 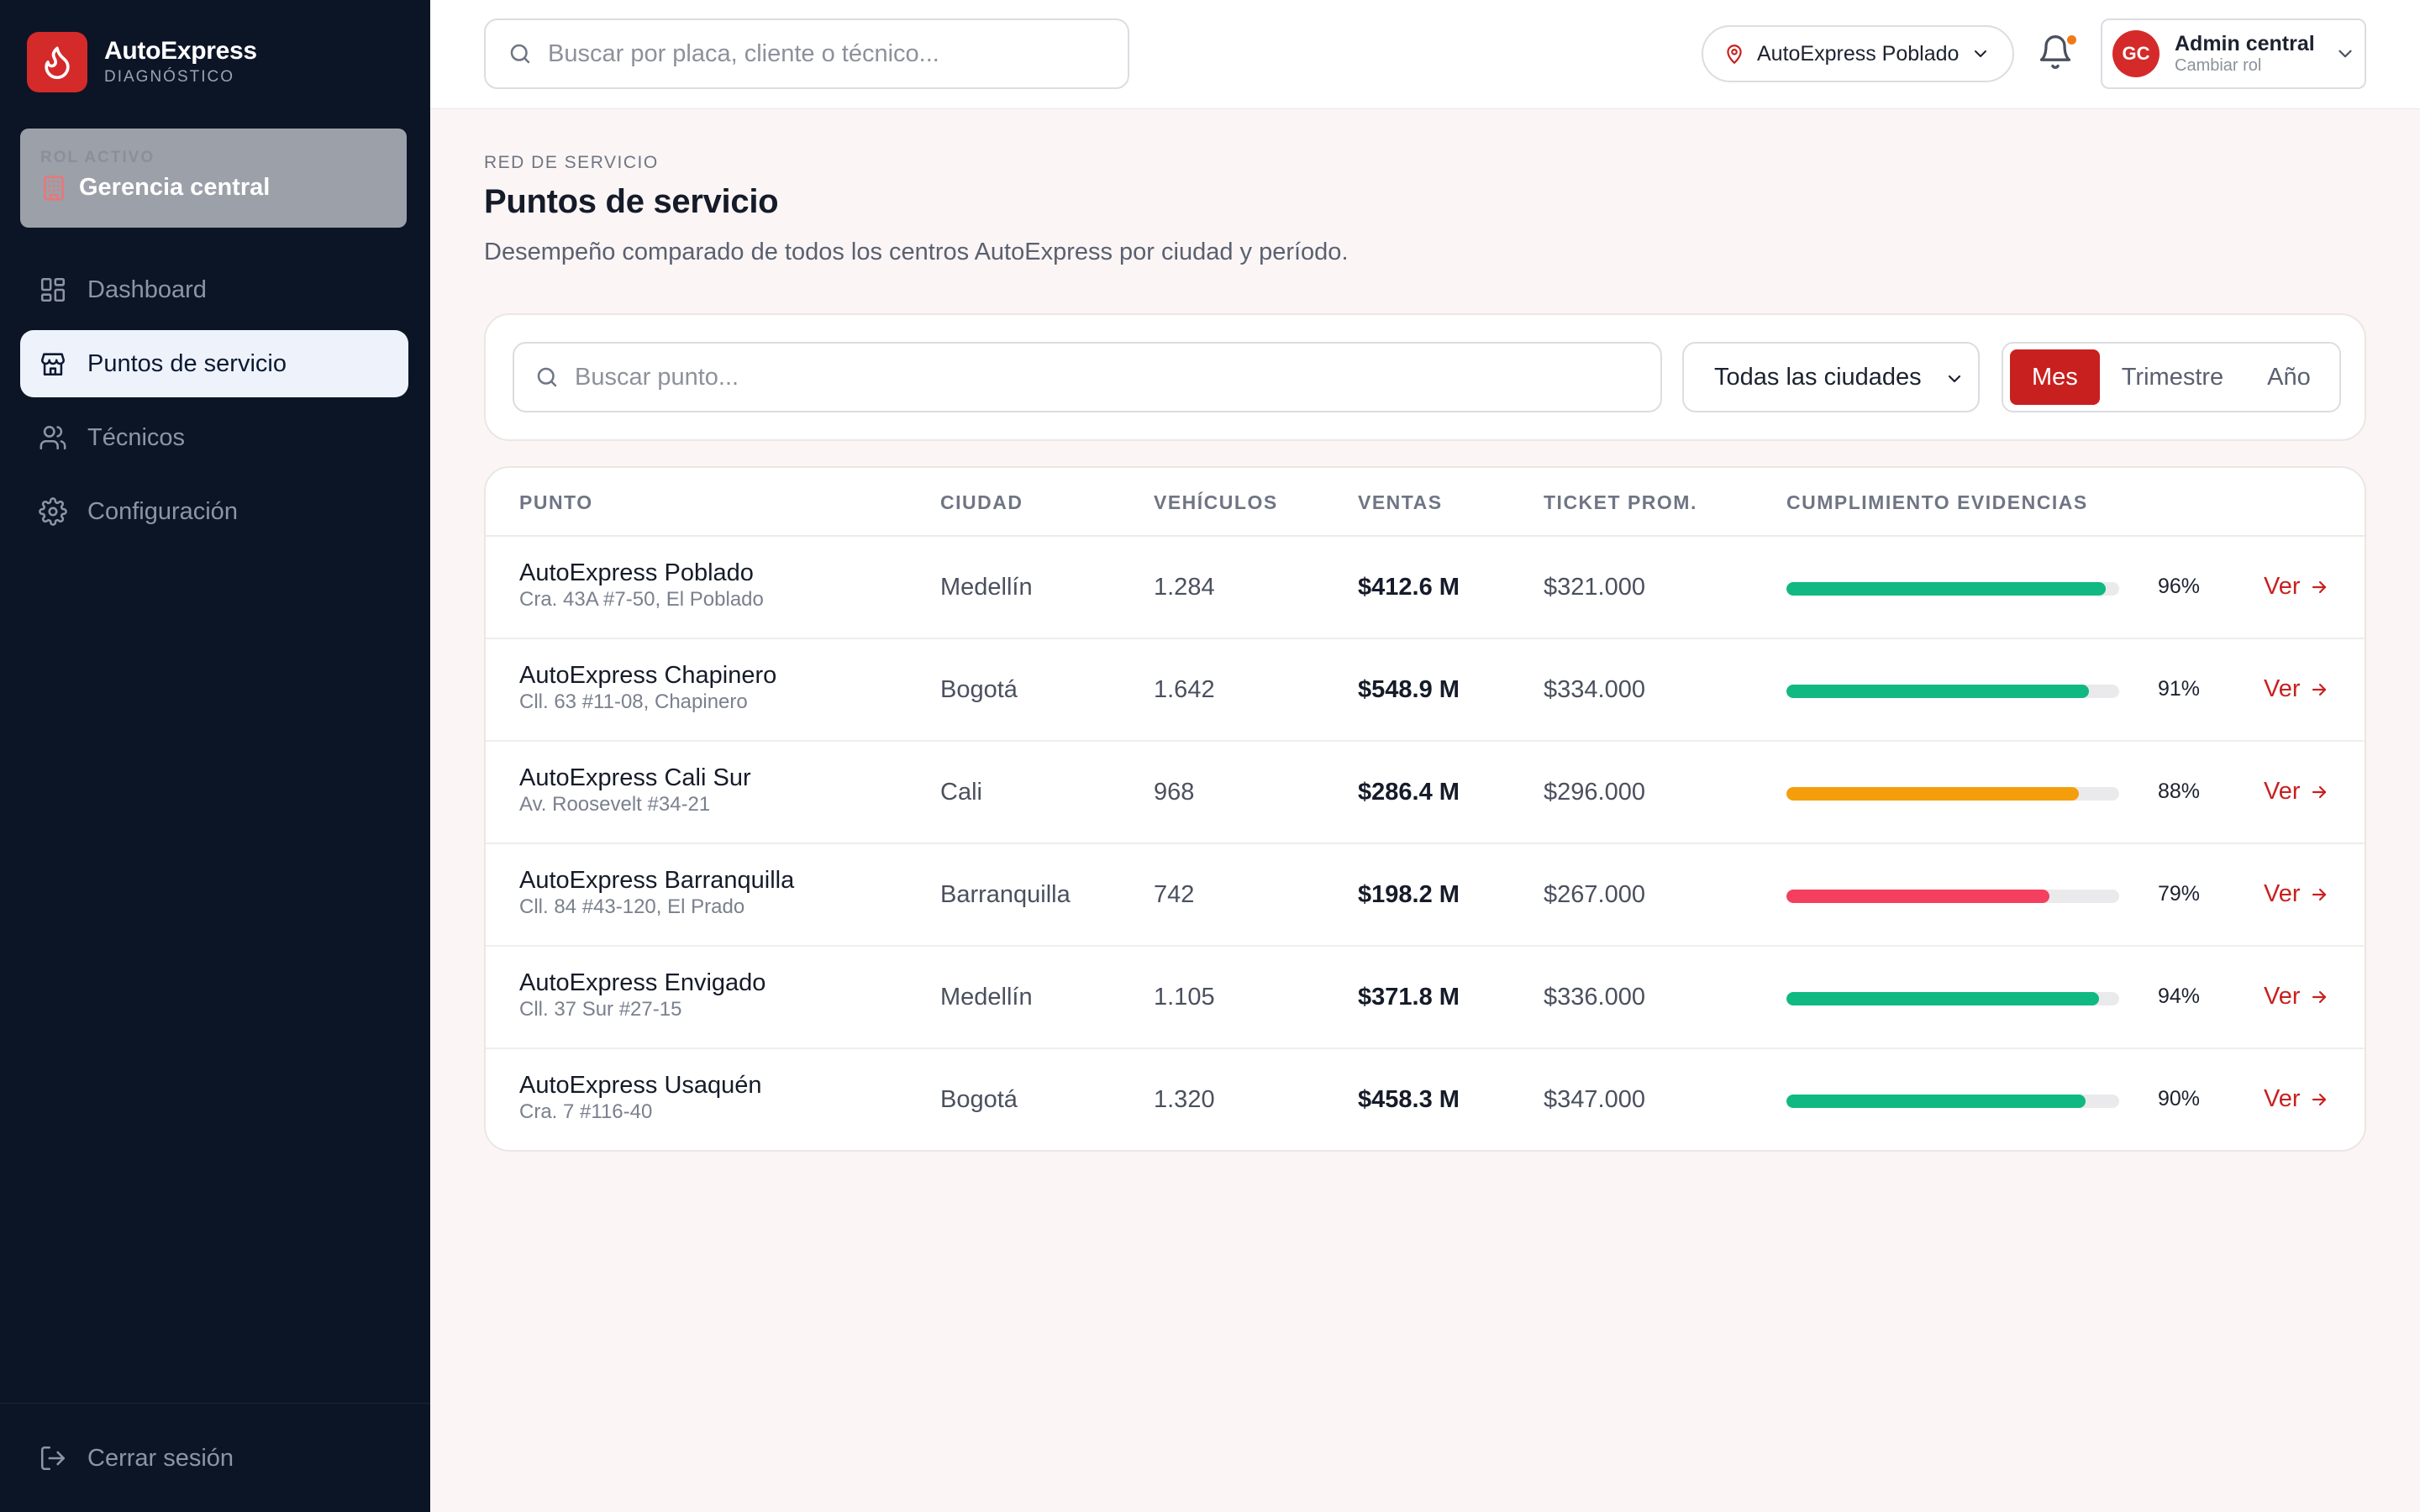 I want to click on grid-icon, so click(x=53, y=290).